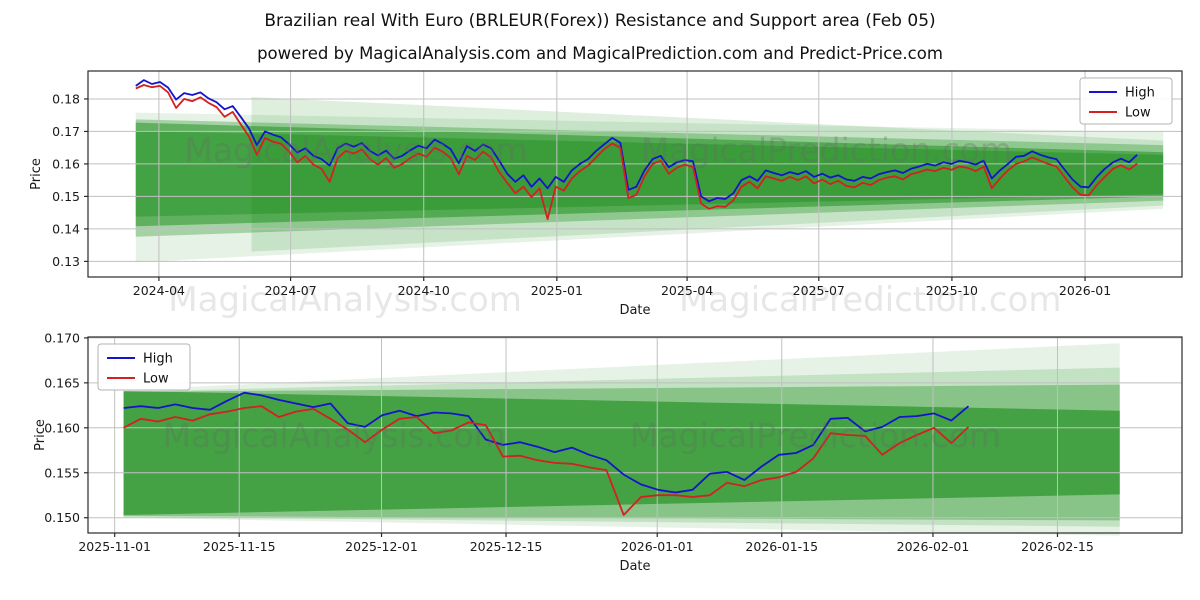 The width and height of the screenshot is (1200, 600). I want to click on y-tick-label: 0.155, so click(62, 472).